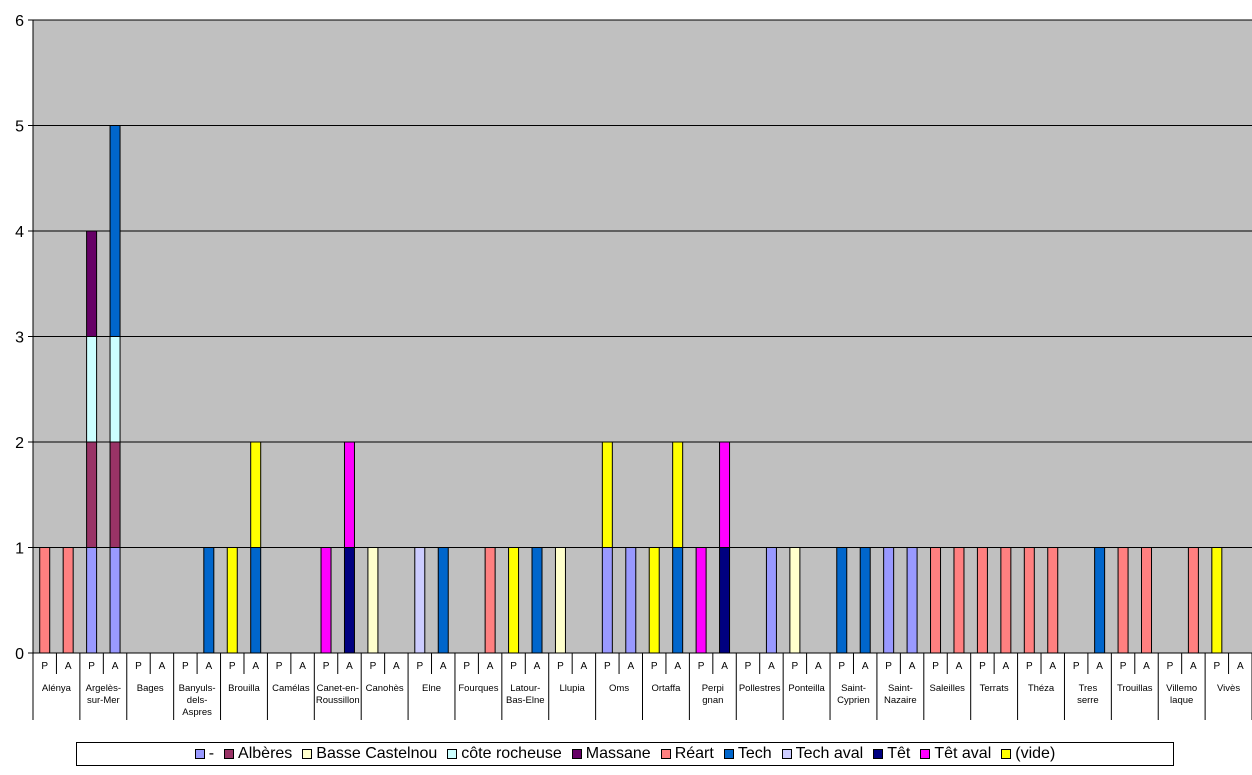  Describe the element at coordinates (265, 753) in the screenshot. I see `legend-label: Albères` at that location.